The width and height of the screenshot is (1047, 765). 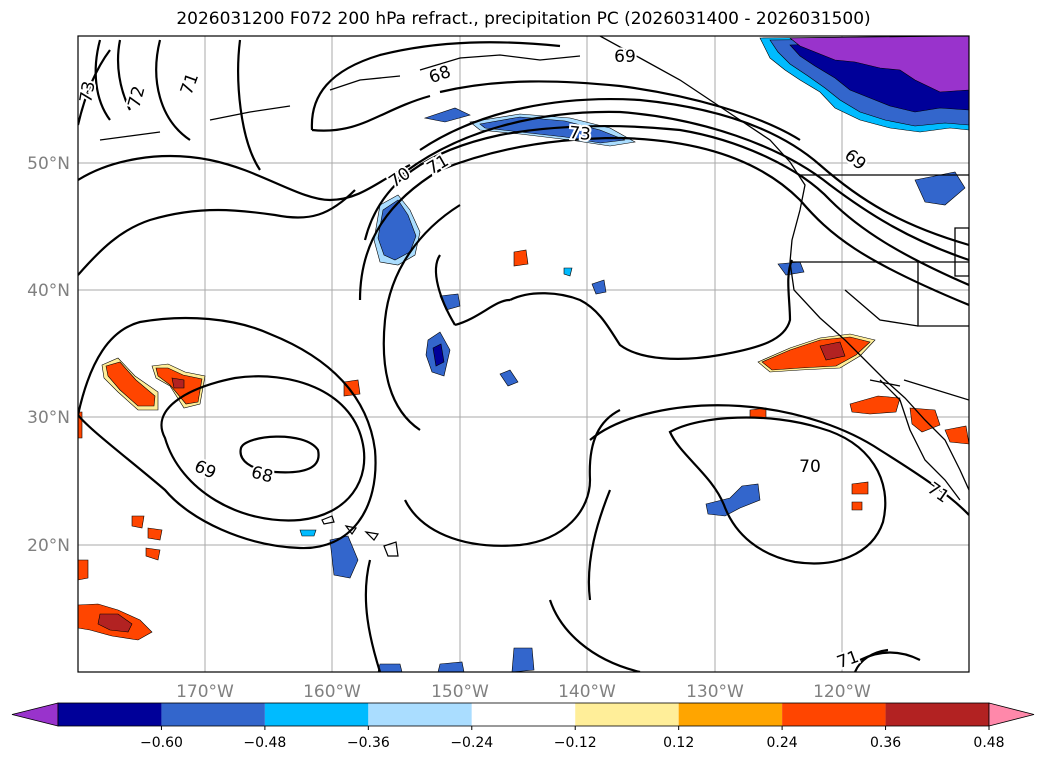 What do you see at coordinates (625, 57) in the screenshot?
I see `contour-label: 69` at bounding box center [625, 57].